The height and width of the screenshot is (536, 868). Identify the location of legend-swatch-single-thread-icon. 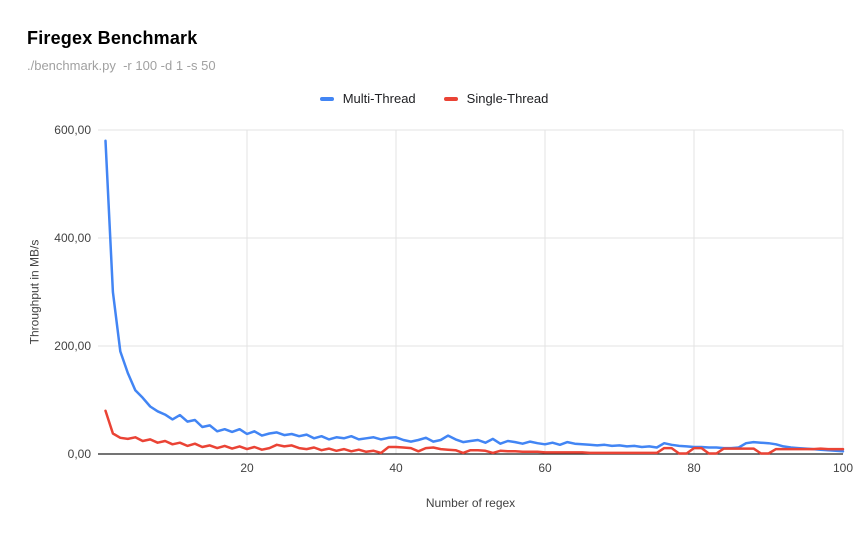
(450, 98).